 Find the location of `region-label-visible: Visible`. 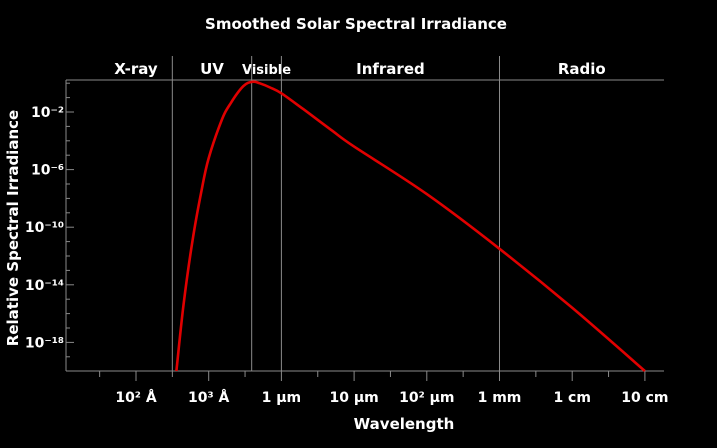

region-label-visible: Visible is located at coordinates (266, 70).